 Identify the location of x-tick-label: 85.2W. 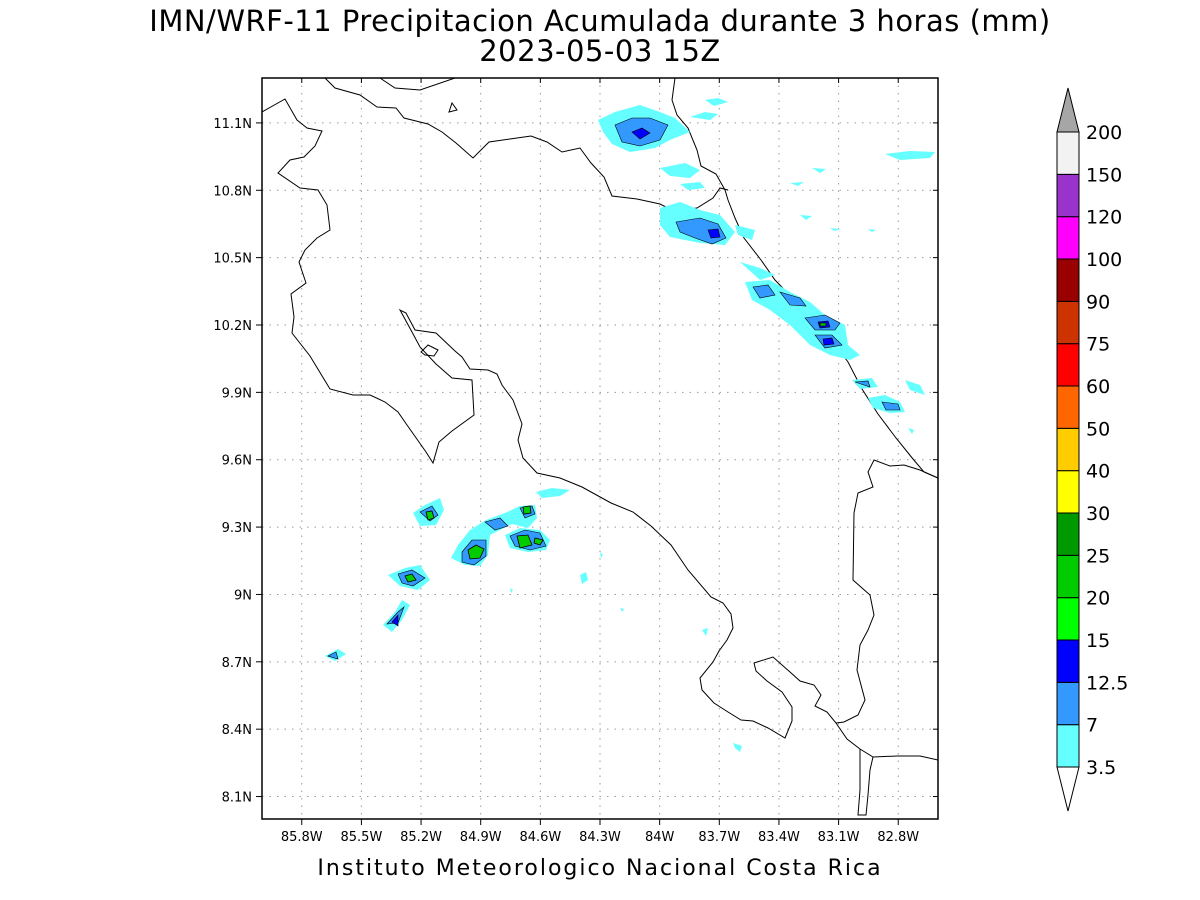
(421, 837).